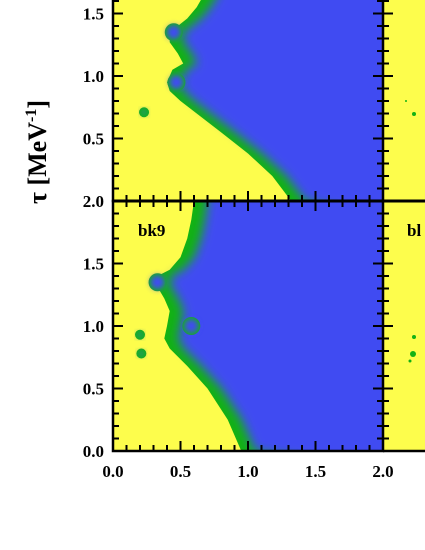  Describe the element at coordinates (414, 230) in the screenshot. I see `panel-label-partial: bl` at that location.